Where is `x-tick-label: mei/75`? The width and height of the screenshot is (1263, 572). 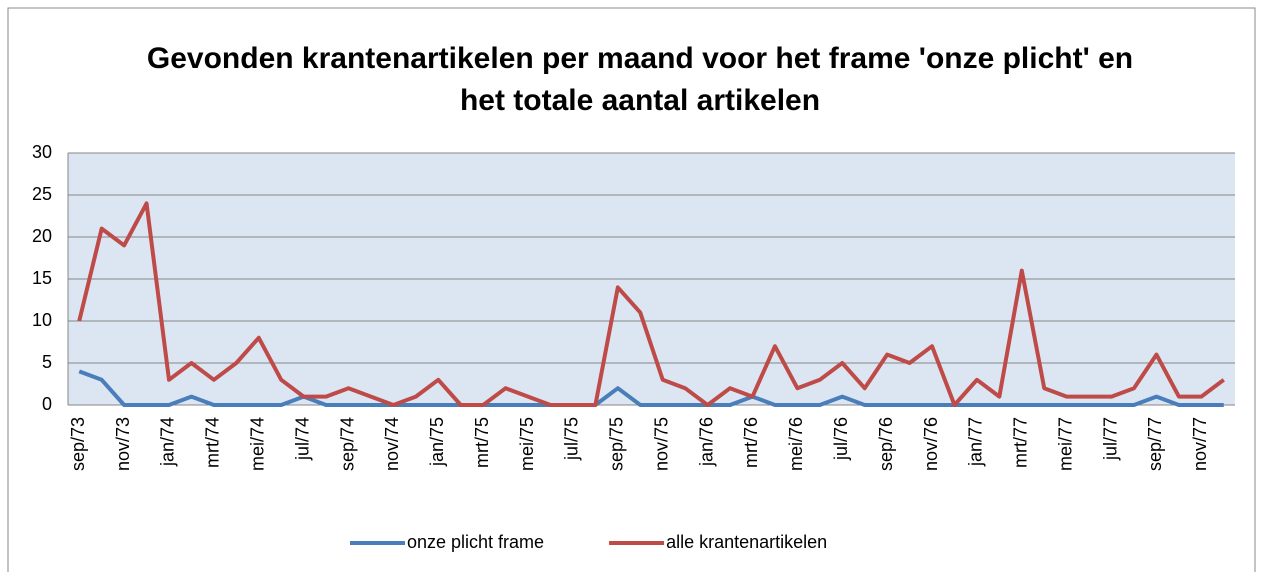 x-tick-label: mei/75 is located at coordinates (527, 444).